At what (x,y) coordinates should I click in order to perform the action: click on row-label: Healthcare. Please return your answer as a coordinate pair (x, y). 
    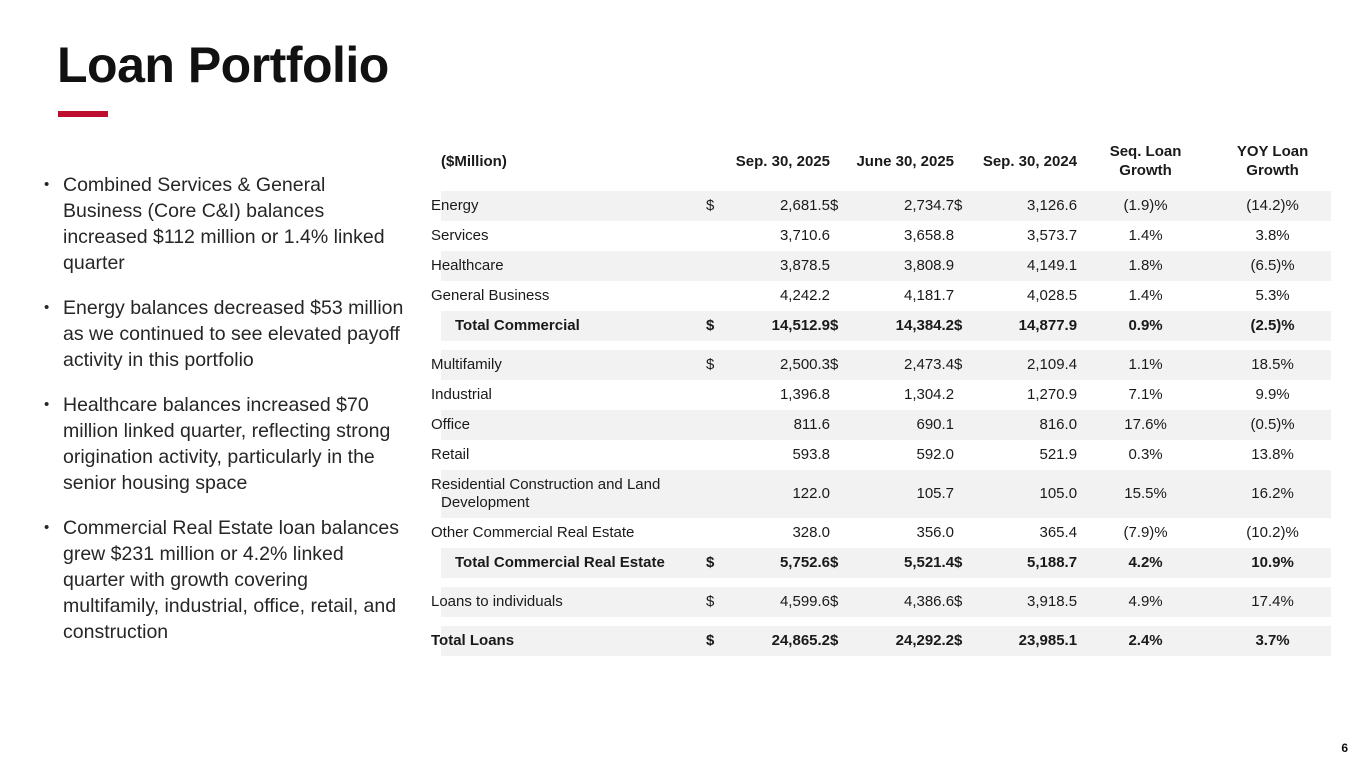
    Looking at the image, I should click on (568, 266).